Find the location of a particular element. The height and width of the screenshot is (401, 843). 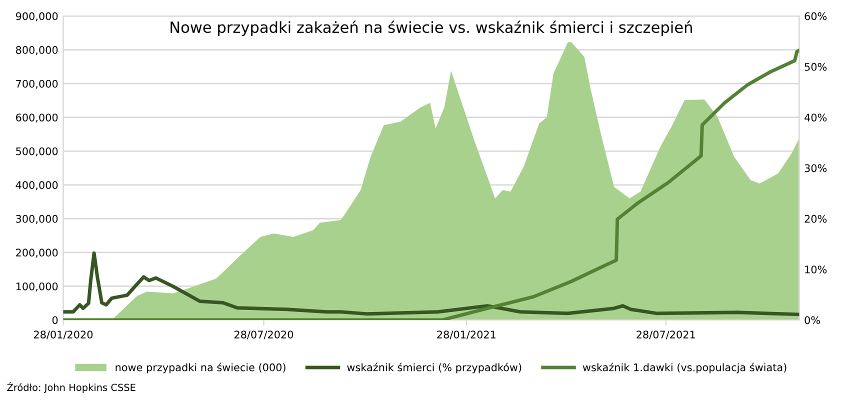

chart-title: Nowe przypadki zakażeń na świecie vs. wskaźnik śmierci i szczepień is located at coordinates (431, 28).